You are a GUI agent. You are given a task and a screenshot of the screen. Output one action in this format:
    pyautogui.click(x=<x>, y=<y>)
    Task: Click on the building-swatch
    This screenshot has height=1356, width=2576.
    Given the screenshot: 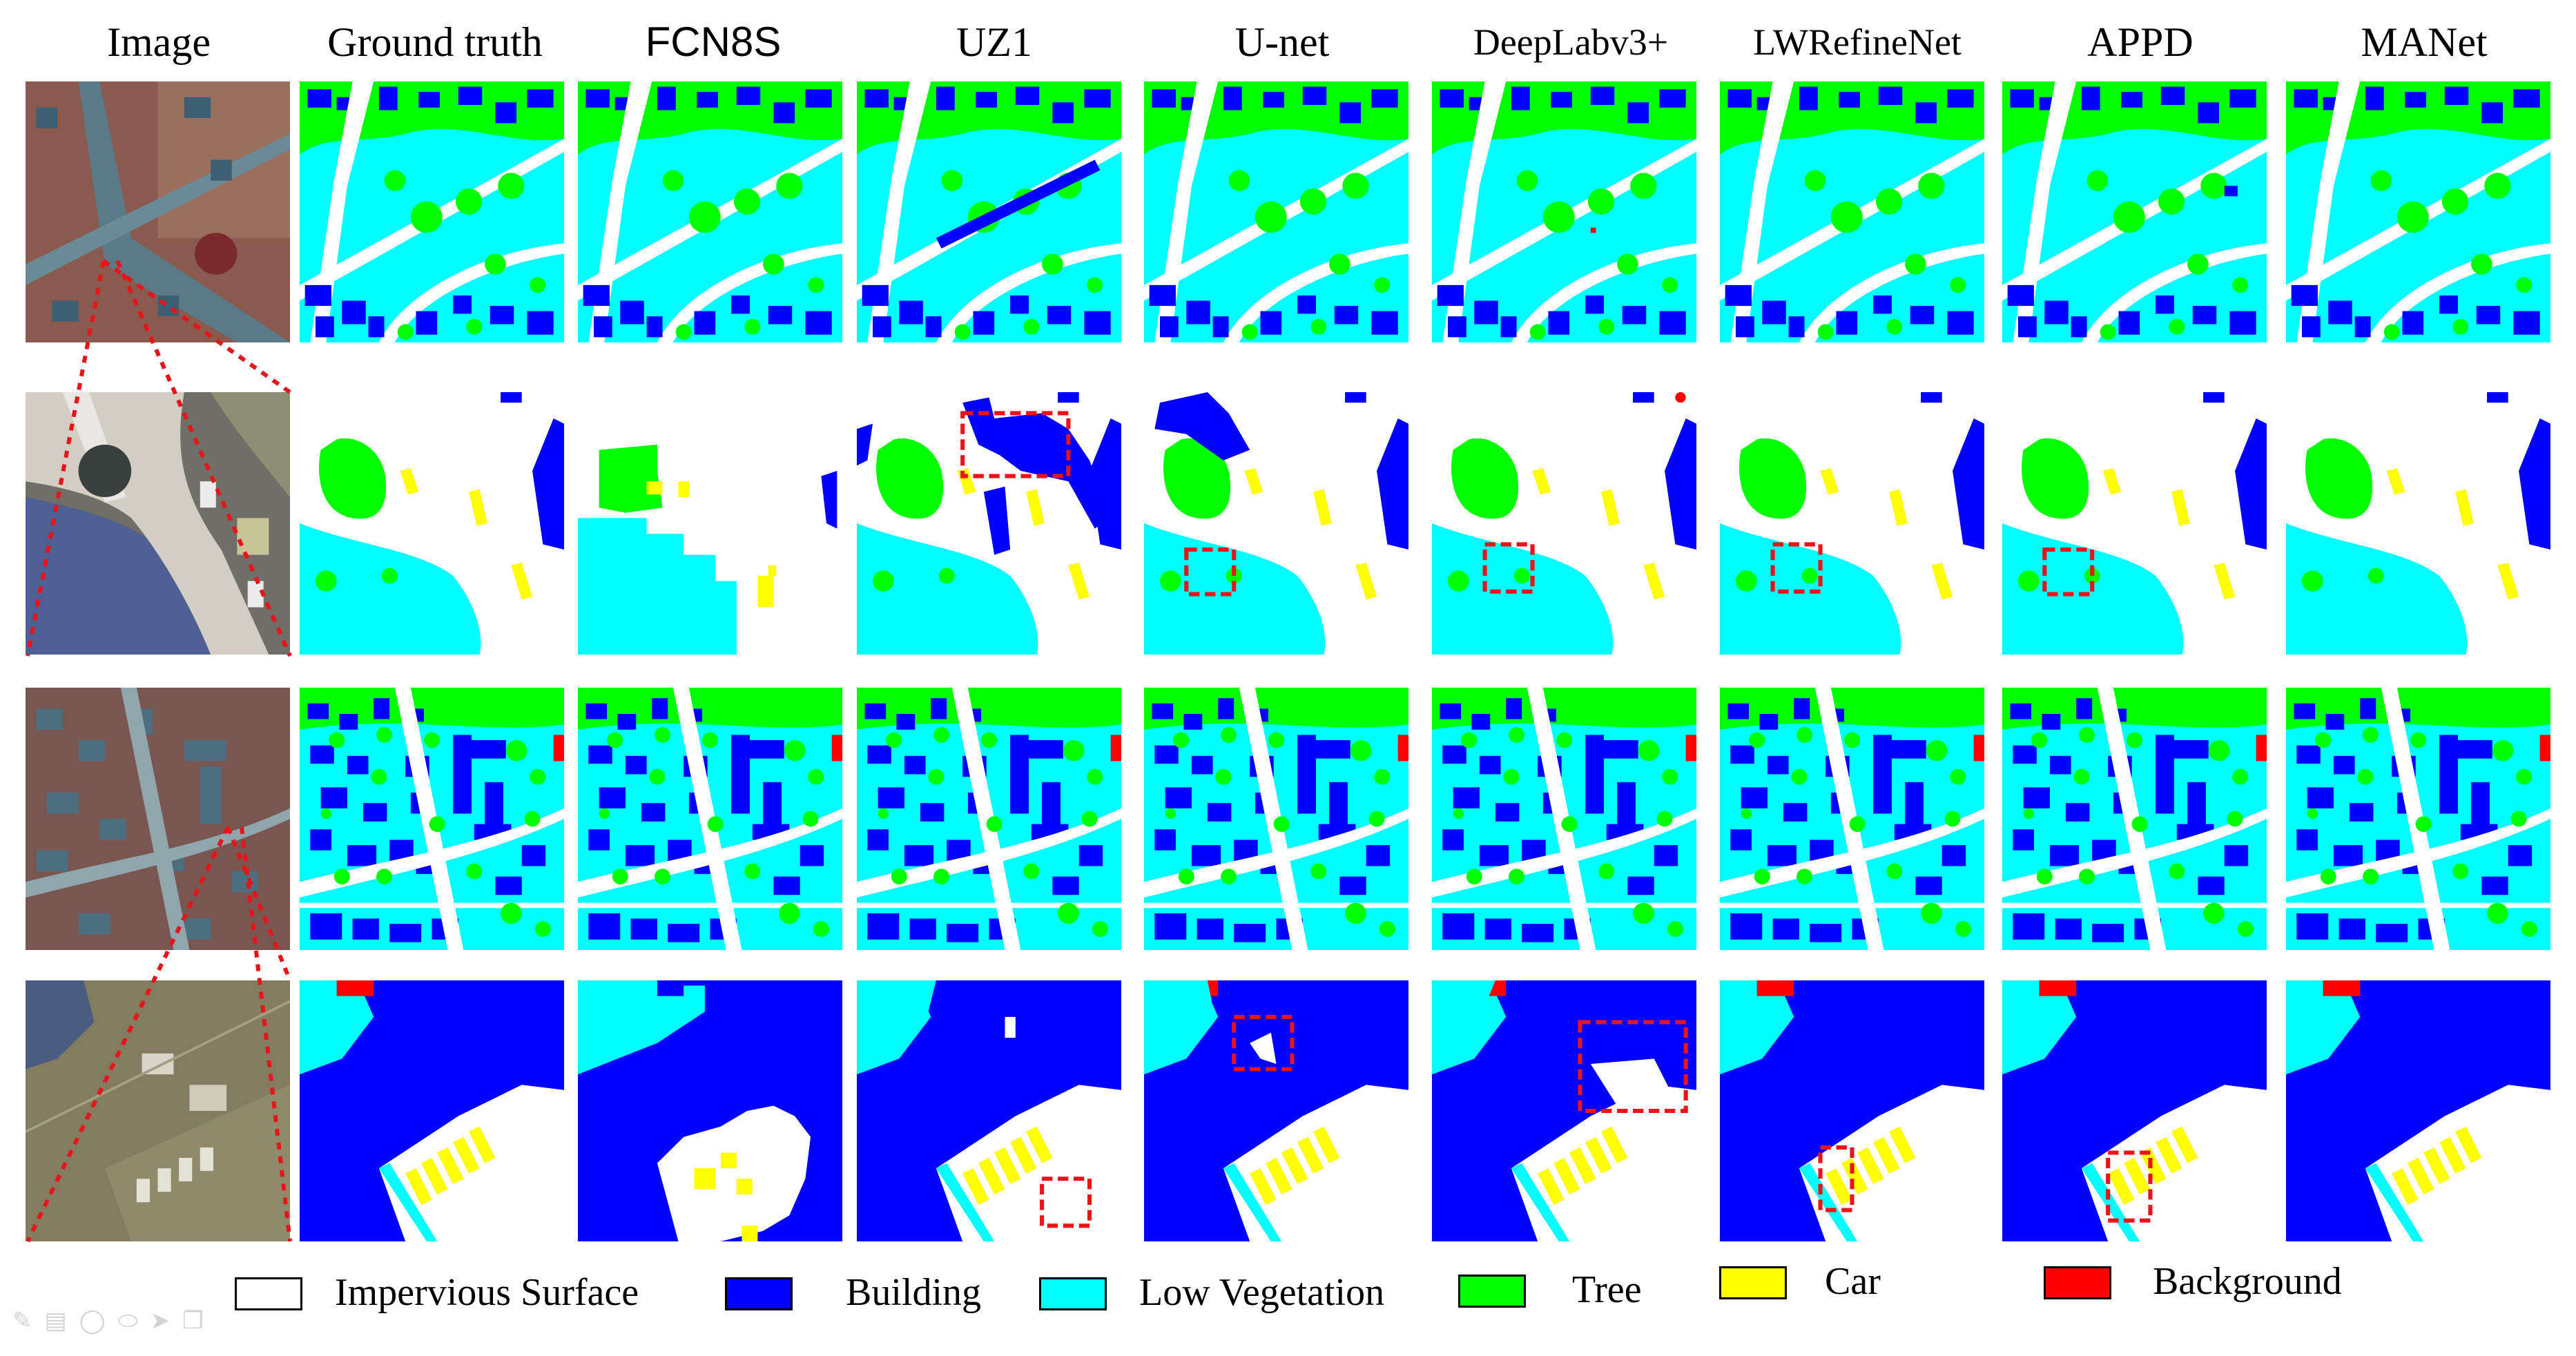 What is the action you would take?
    pyautogui.click(x=759, y=1293)
    